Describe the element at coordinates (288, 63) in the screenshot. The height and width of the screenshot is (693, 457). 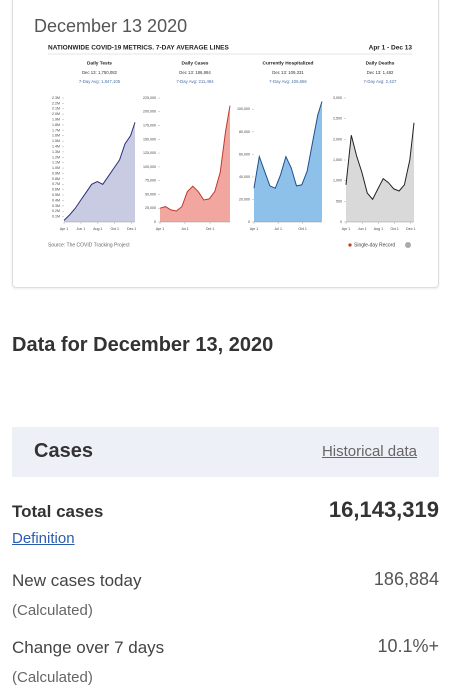
I see `panel-title: Currently Hospitalized` at that location.